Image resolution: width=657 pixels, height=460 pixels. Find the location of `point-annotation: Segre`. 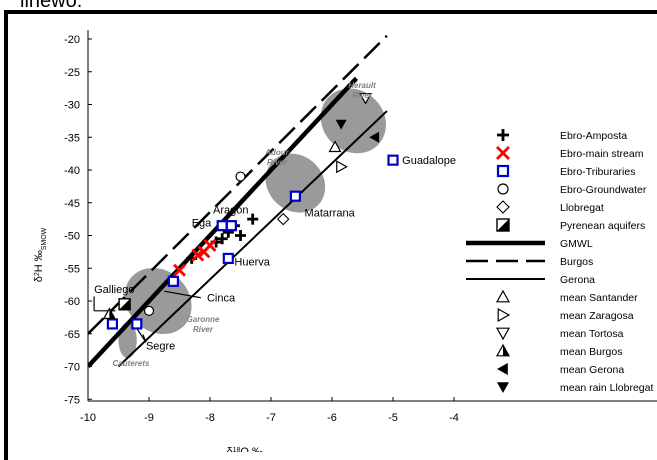

point-annotation: Segre is located at coordinates (160, 347).